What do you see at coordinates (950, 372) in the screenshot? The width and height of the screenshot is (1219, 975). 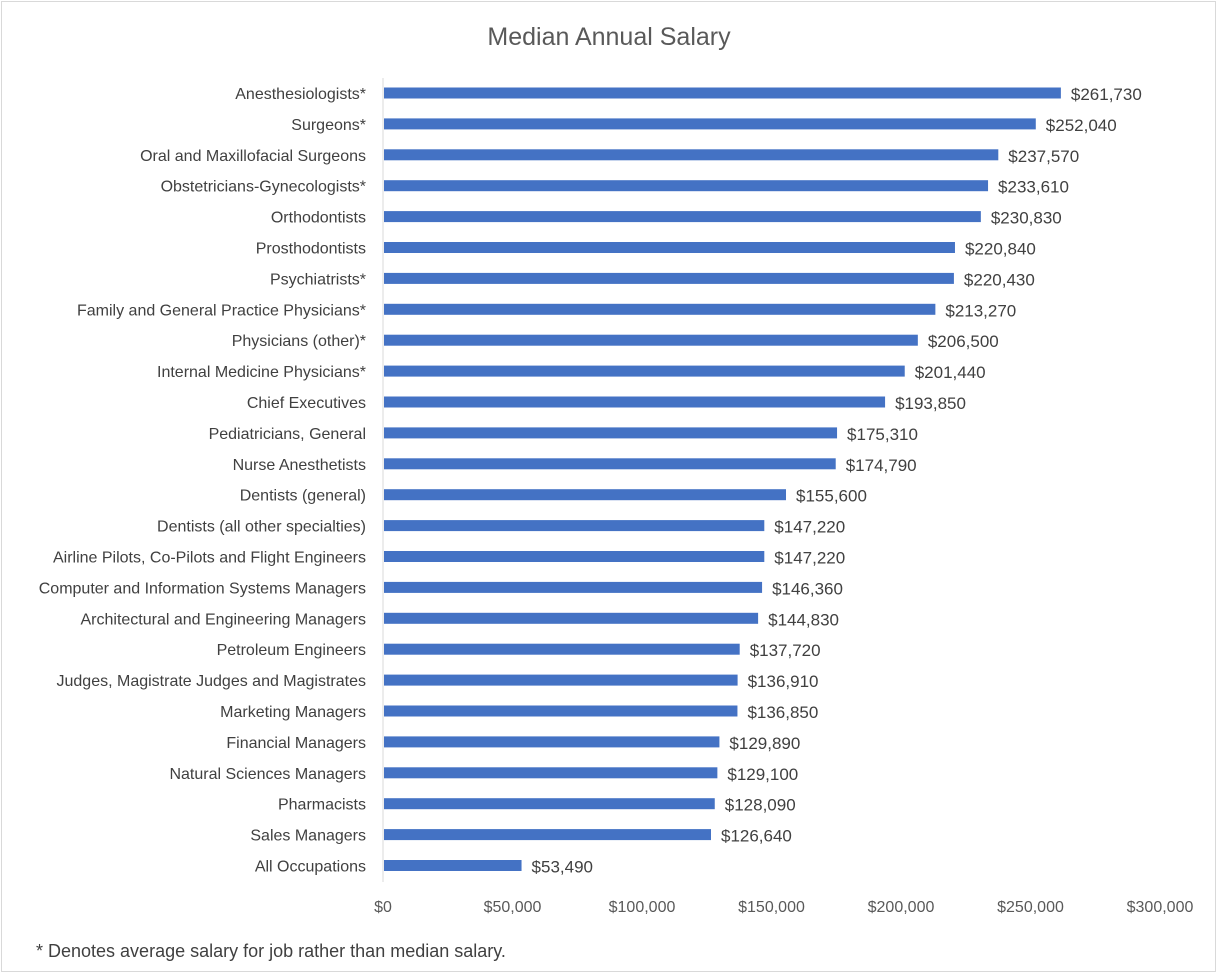 I see `data-label: $201,440` at bounding box center [950, 372].